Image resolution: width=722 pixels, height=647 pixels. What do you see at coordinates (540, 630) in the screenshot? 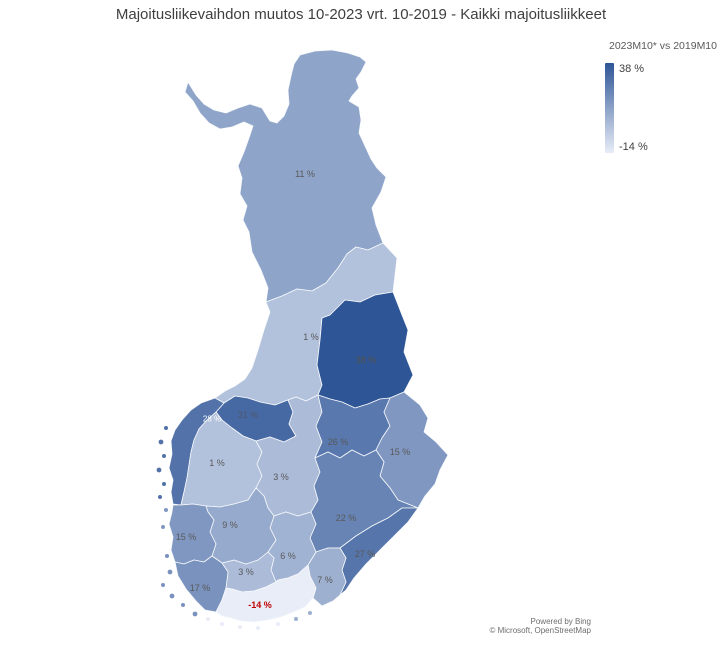
I see `attribution-copyright: © Microsoft, OpenStreetMap` at bounding box center [540, 630].